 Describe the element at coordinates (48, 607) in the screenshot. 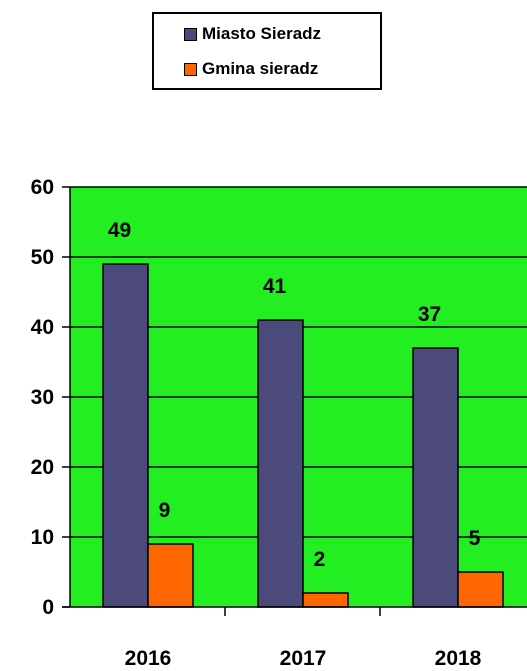

I see `y-tick-label: 0` at that location.